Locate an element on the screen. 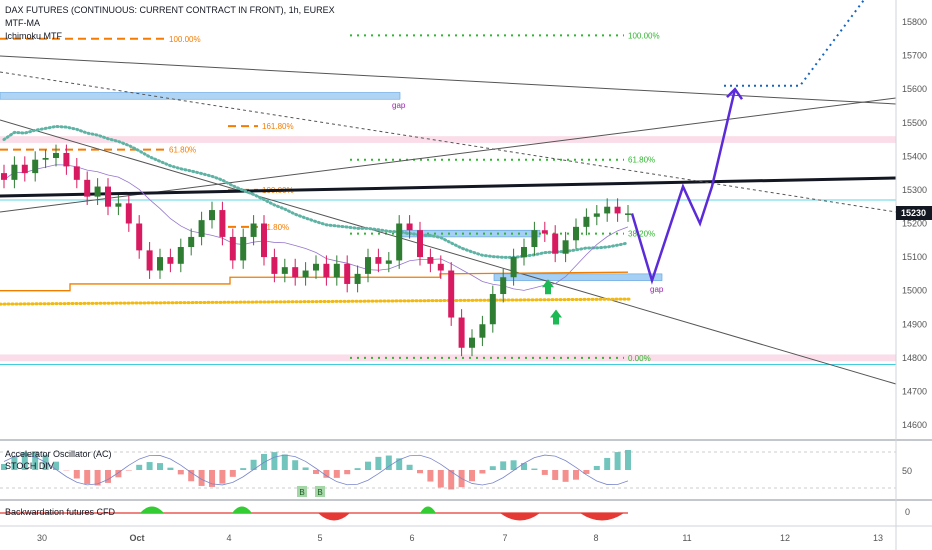 This screenshot has height=550, width=932. indicator-ichimoku: Ichimoku MTF is located at coordinates (34, 36).